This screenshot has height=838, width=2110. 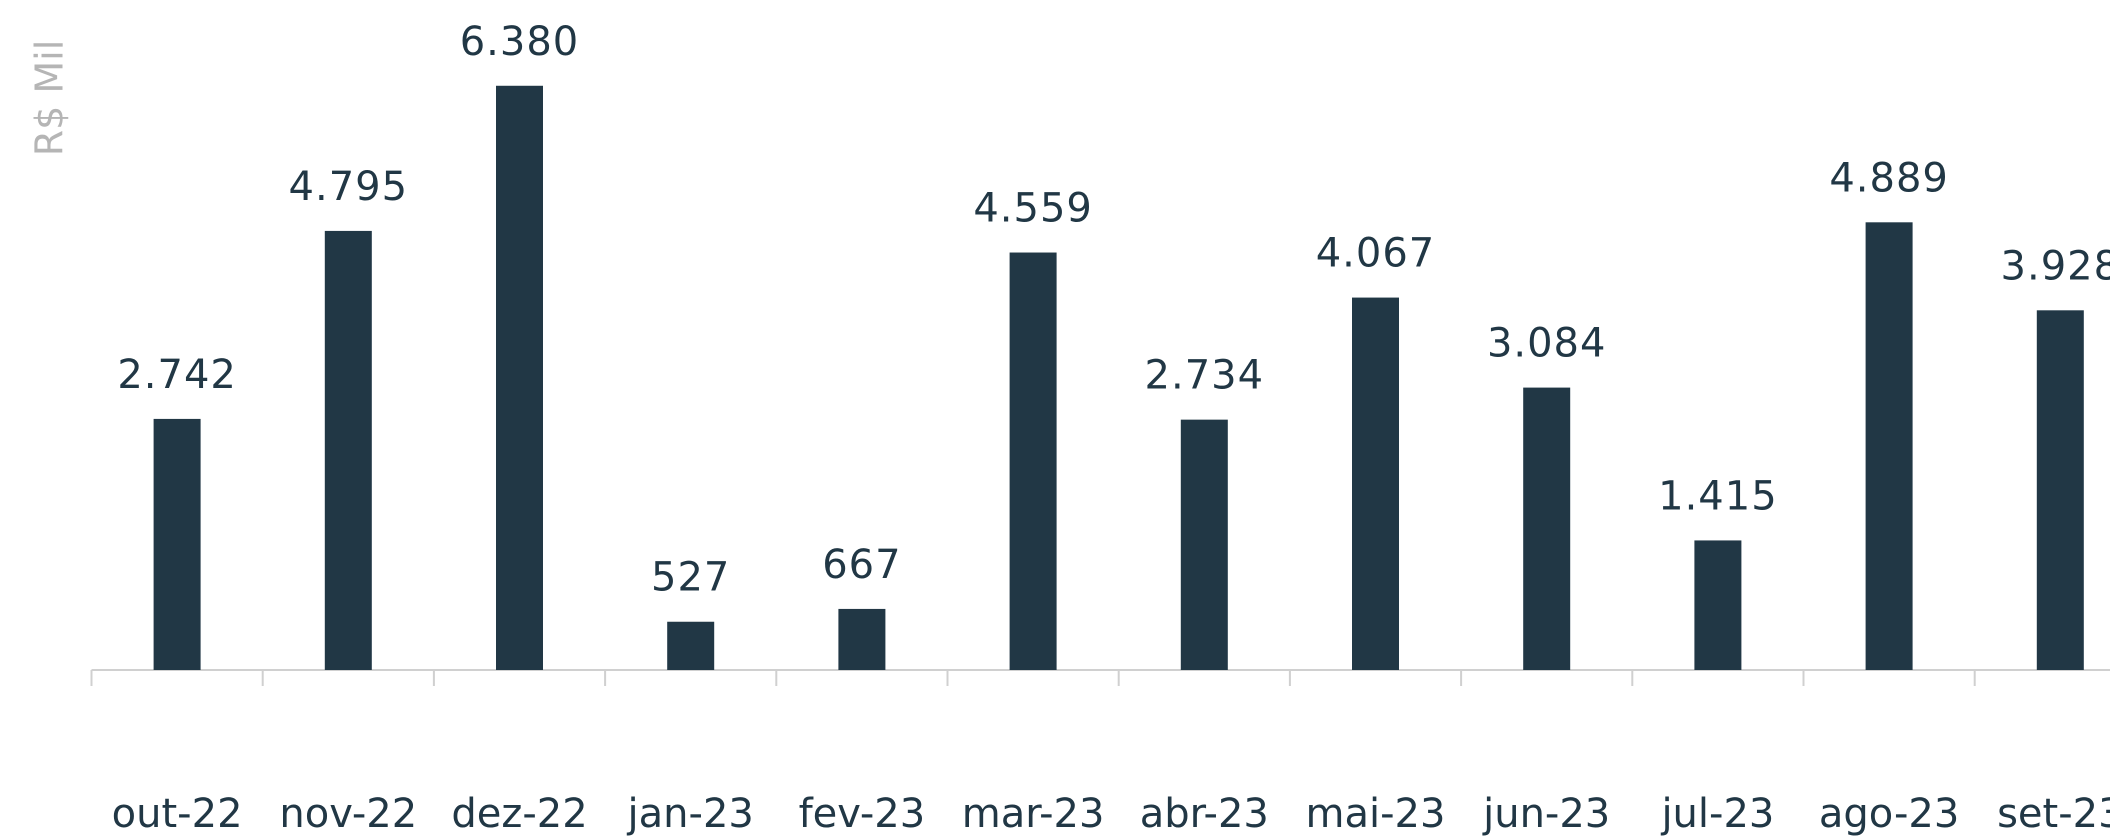 What do you see at coordinates (2055, 266) in the screenshot?
I see `value-label: 3.928` at bounding box center [2055, 266].